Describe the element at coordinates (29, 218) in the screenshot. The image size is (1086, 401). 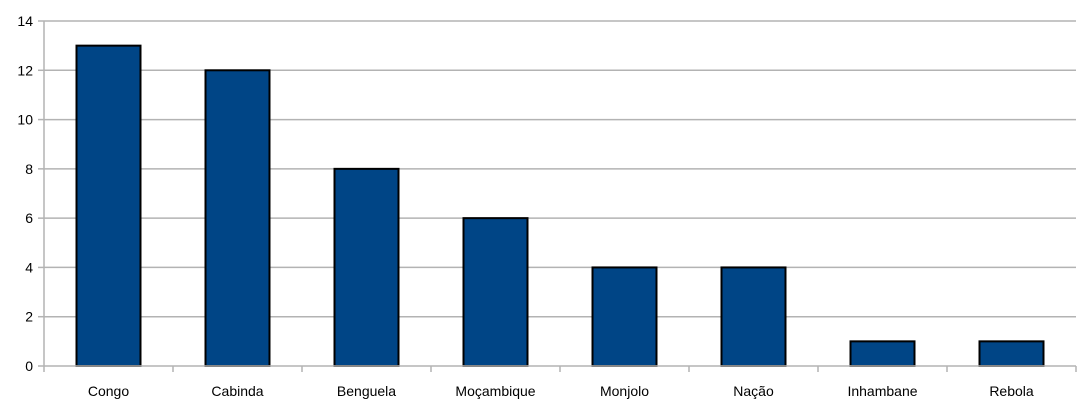
I see `y-tick-label-6: 6` at that location.